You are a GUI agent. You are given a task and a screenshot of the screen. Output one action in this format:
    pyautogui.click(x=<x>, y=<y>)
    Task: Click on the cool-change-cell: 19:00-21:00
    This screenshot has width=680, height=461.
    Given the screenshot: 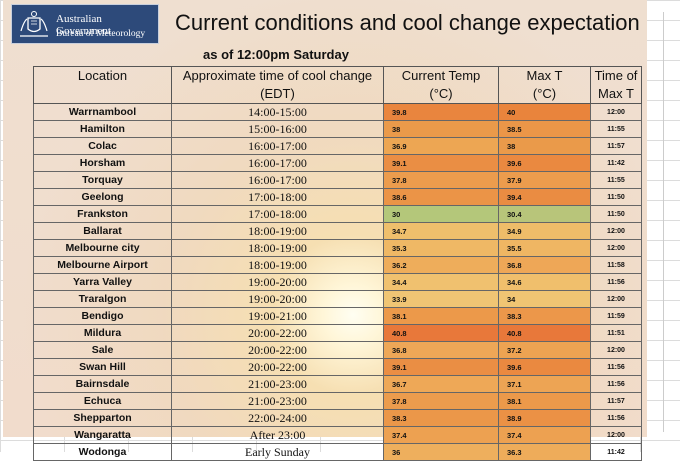 What is the action you would take?
    pyautogui.click(x=277, y=316)
    